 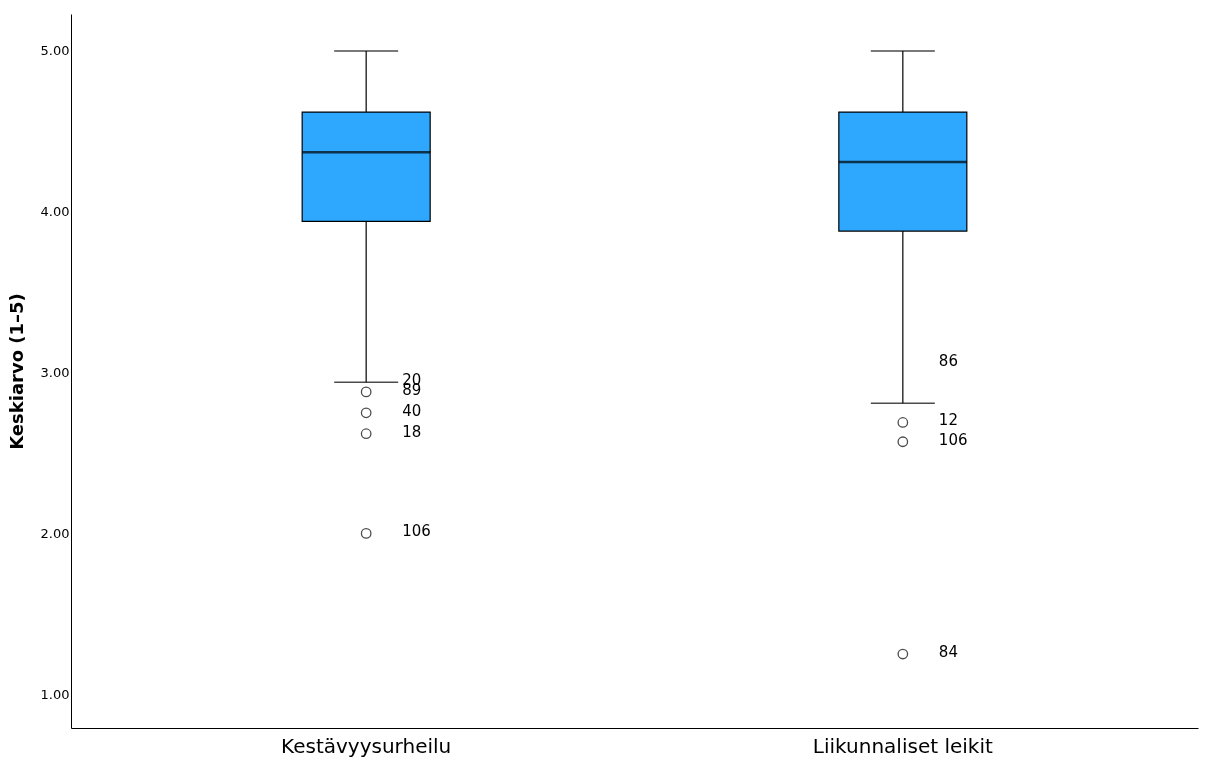 I want to click on y-tick-label: 1.00, so click(x=55, y=694).